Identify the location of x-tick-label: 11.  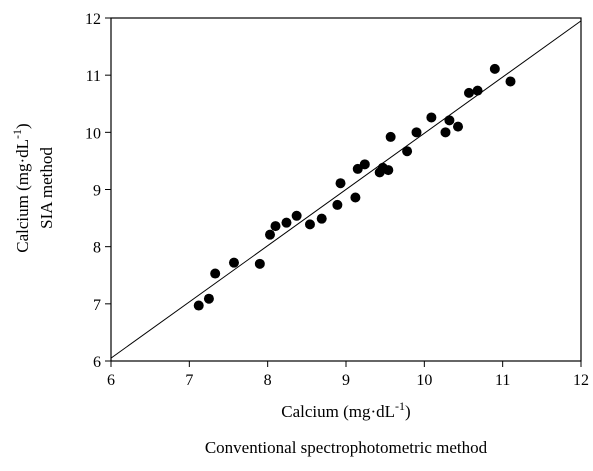
(502, 380).